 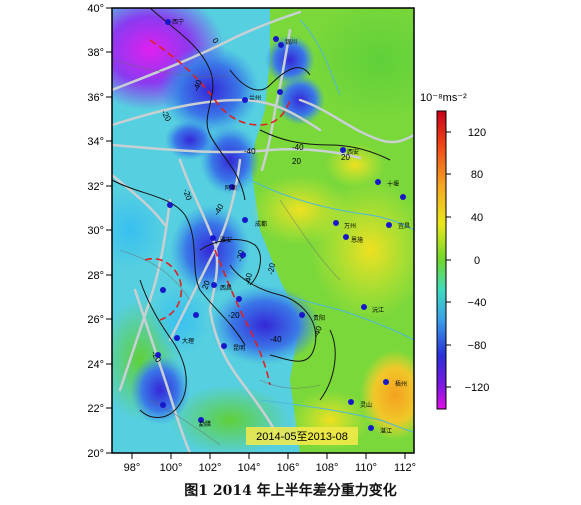 I want to click on svg-text: 灵山, so click(x=366, y=405).